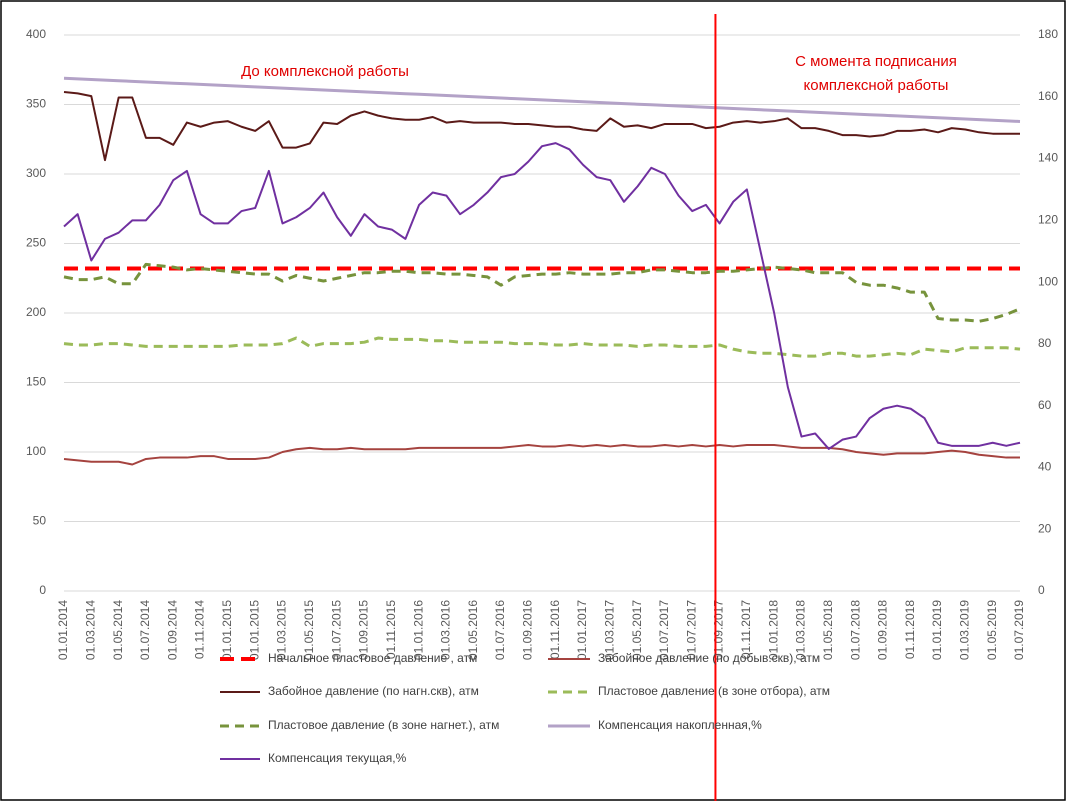 The width and height of the screenshot is (1066, 801). What do you see at coordinates (446, 630) in the screenshot?
I see `x-tick-label: 01.03.2016` at bounding box center [446, 630].